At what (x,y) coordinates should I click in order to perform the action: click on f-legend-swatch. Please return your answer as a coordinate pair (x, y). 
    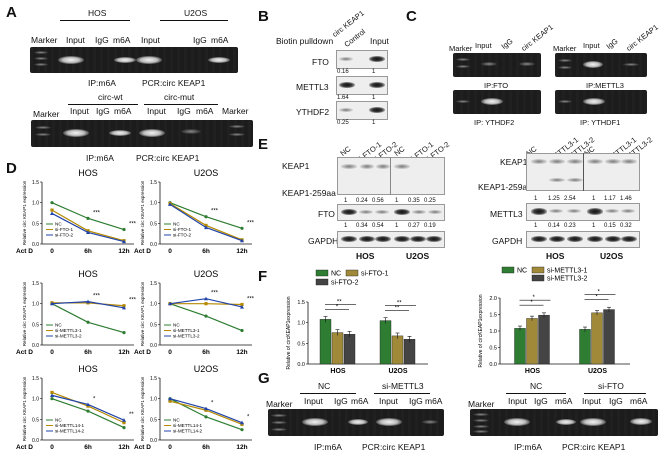
    Looking at the image, I should click on (322, 282).